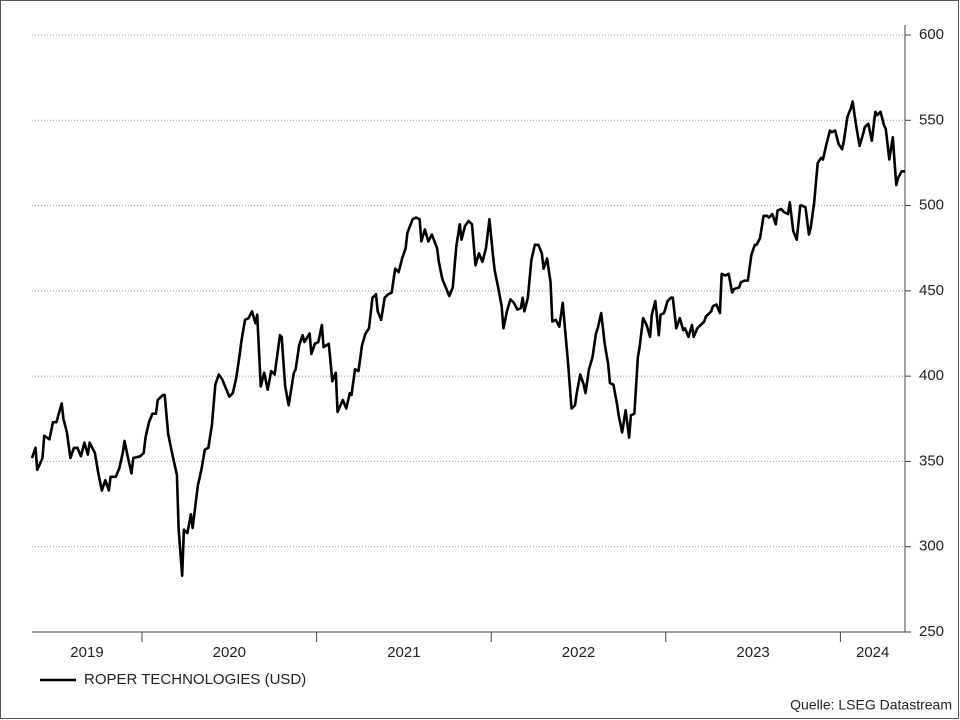 This screenshot has height=720, width=960. Describe the element at coordinates (931, 631) in the screenshot. I see `y-tick-label: 250` at that location.